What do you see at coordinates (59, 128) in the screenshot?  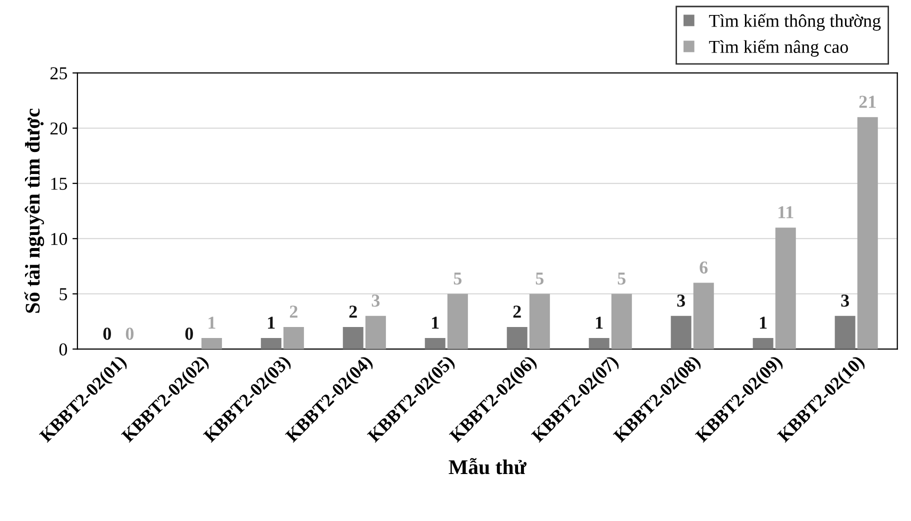 I see `y-tick-label: 20` at bounding box center [59, 128].